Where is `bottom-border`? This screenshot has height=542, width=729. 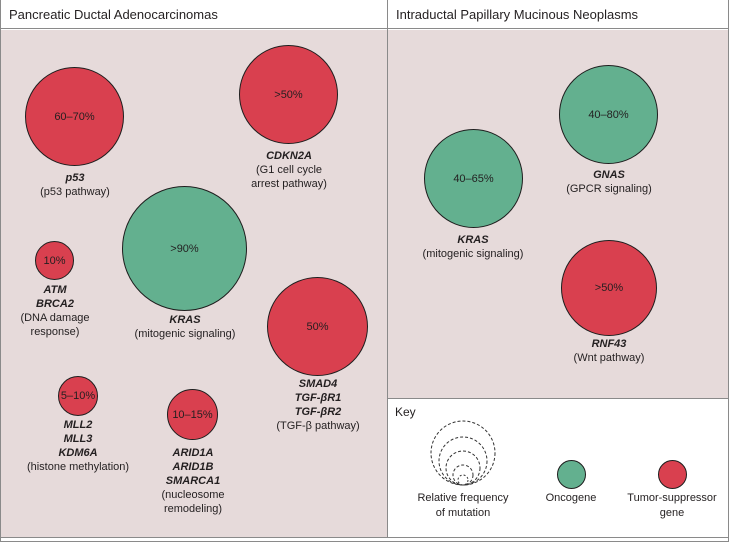
bottom-border is located at coordinates (364, 537).